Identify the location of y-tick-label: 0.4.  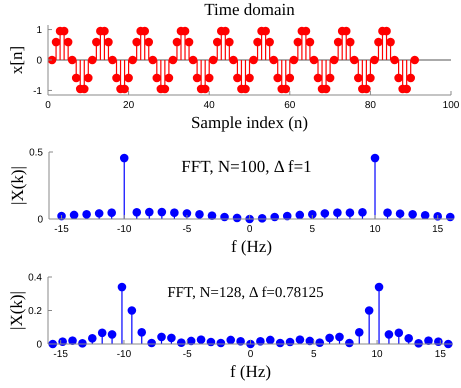
(35, 278).